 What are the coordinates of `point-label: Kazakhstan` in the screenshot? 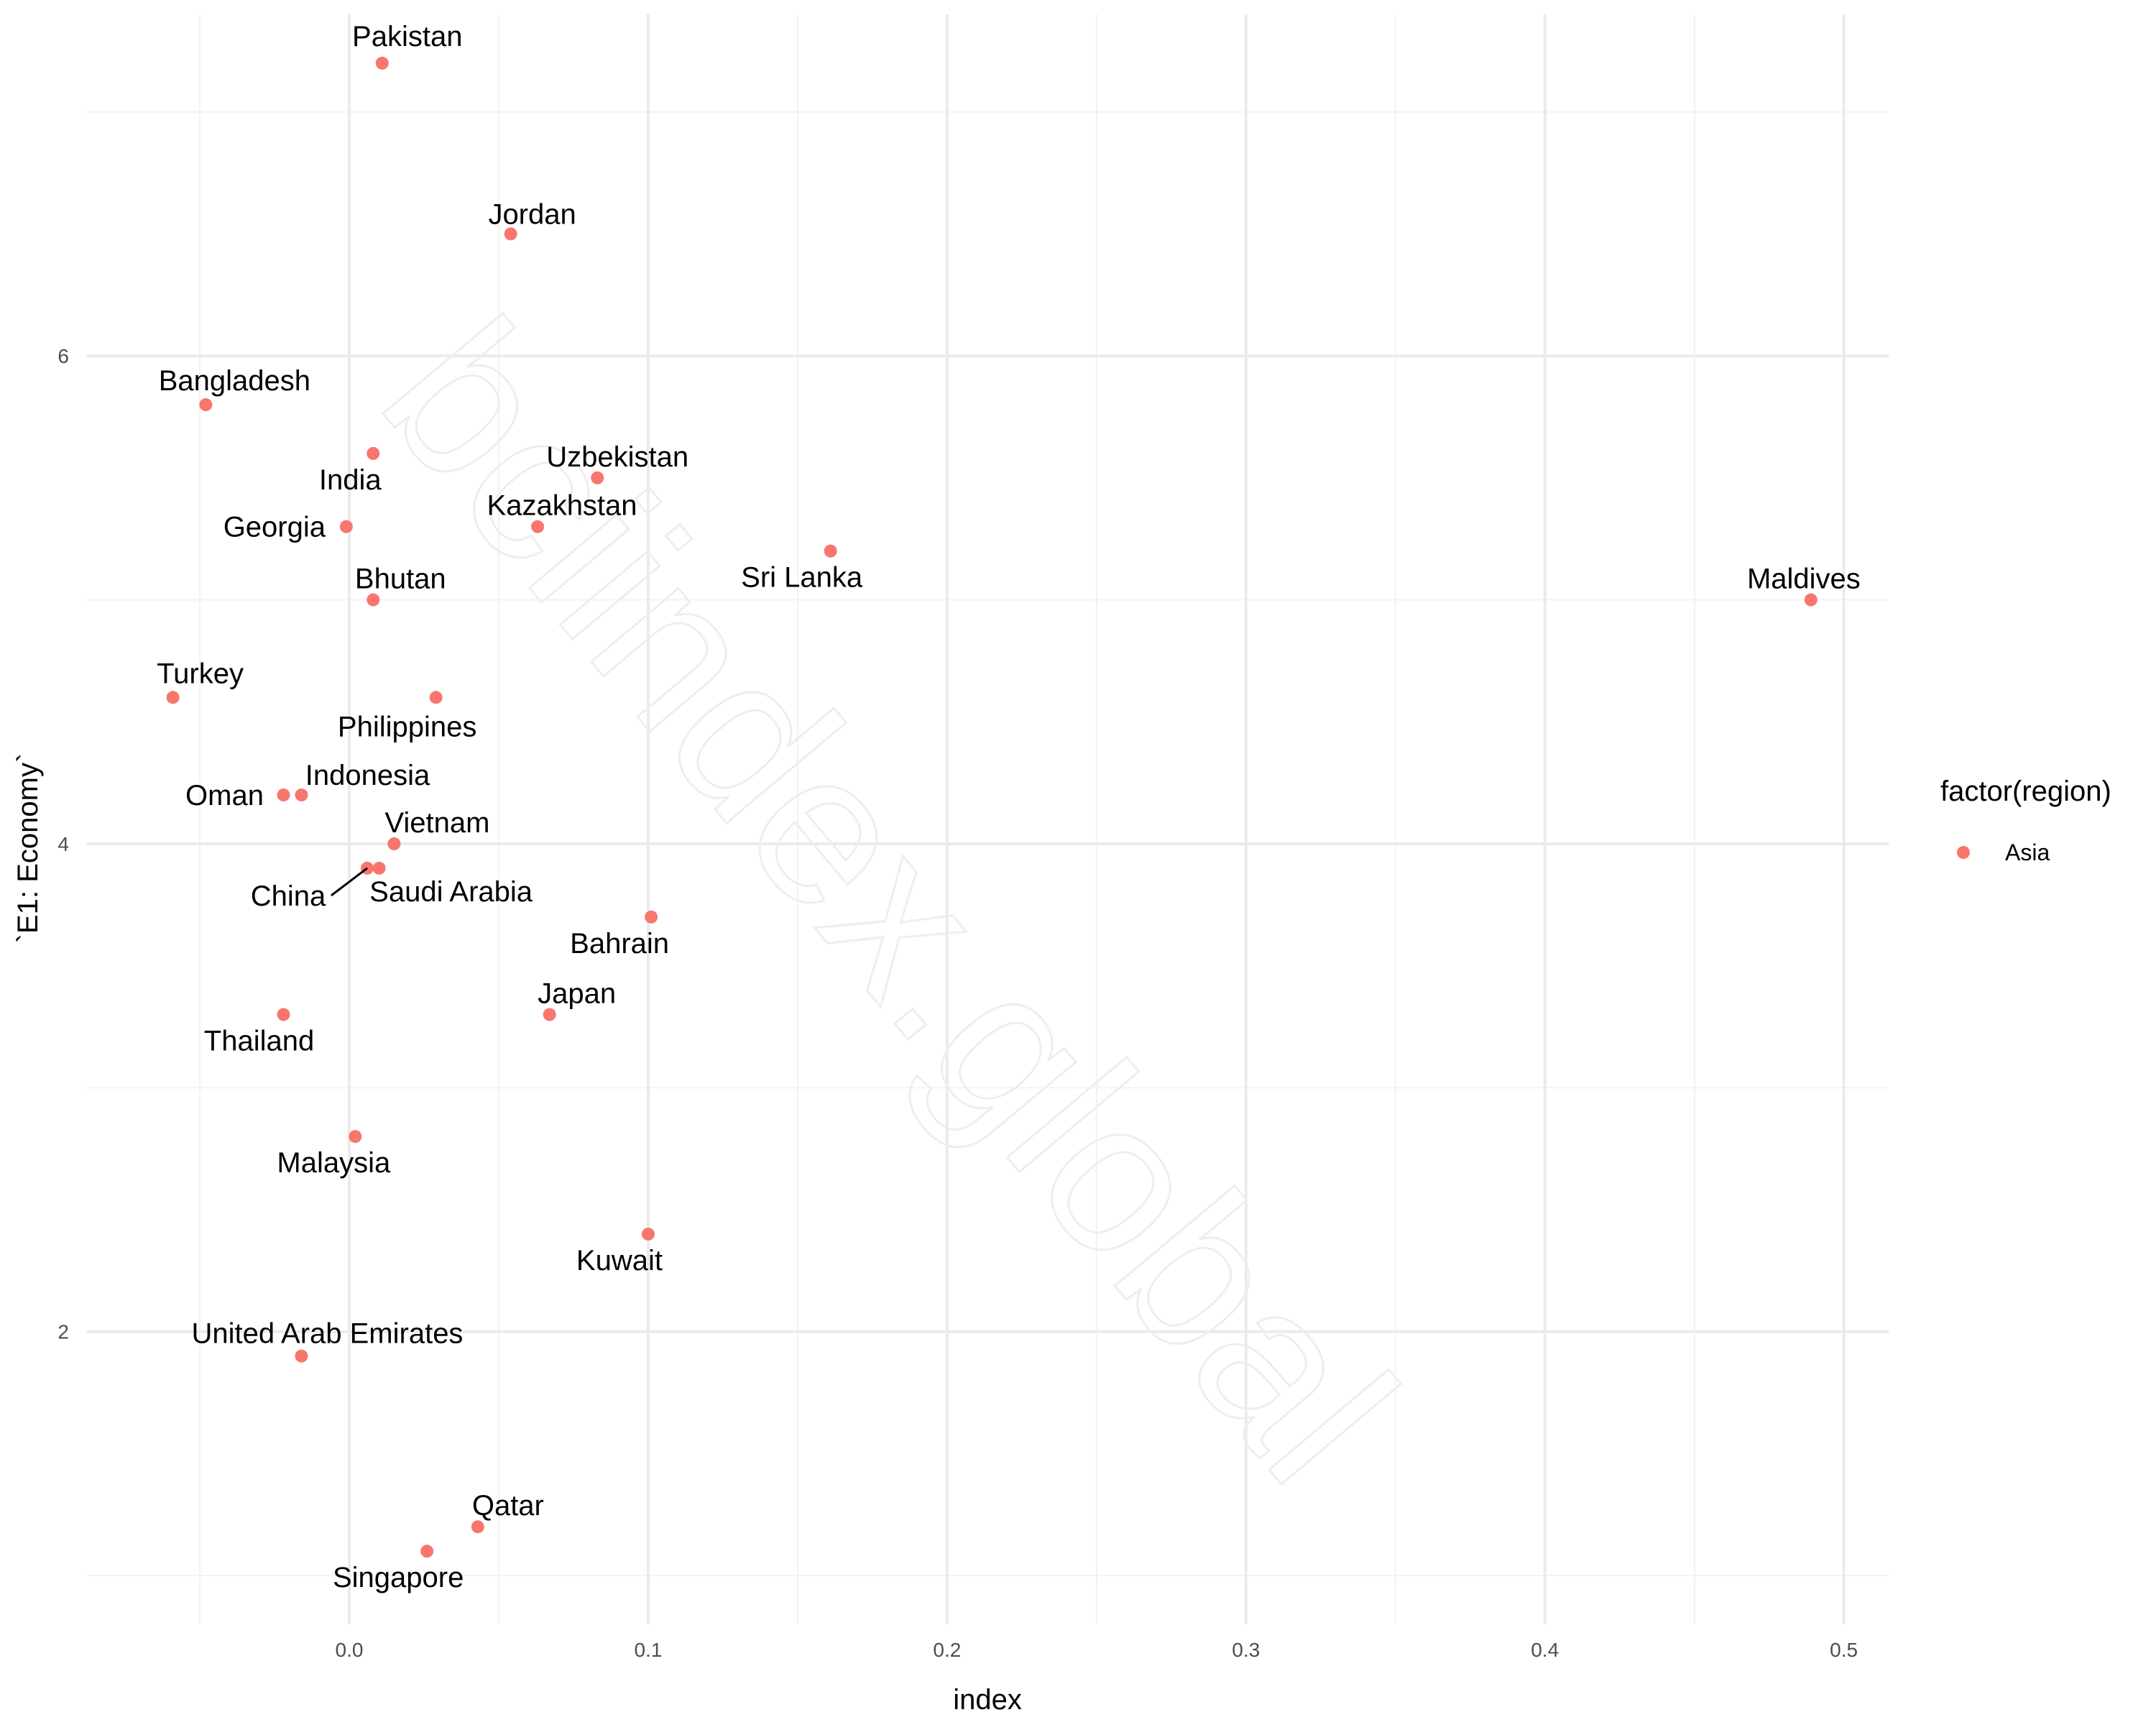 It's located at (562, 506).